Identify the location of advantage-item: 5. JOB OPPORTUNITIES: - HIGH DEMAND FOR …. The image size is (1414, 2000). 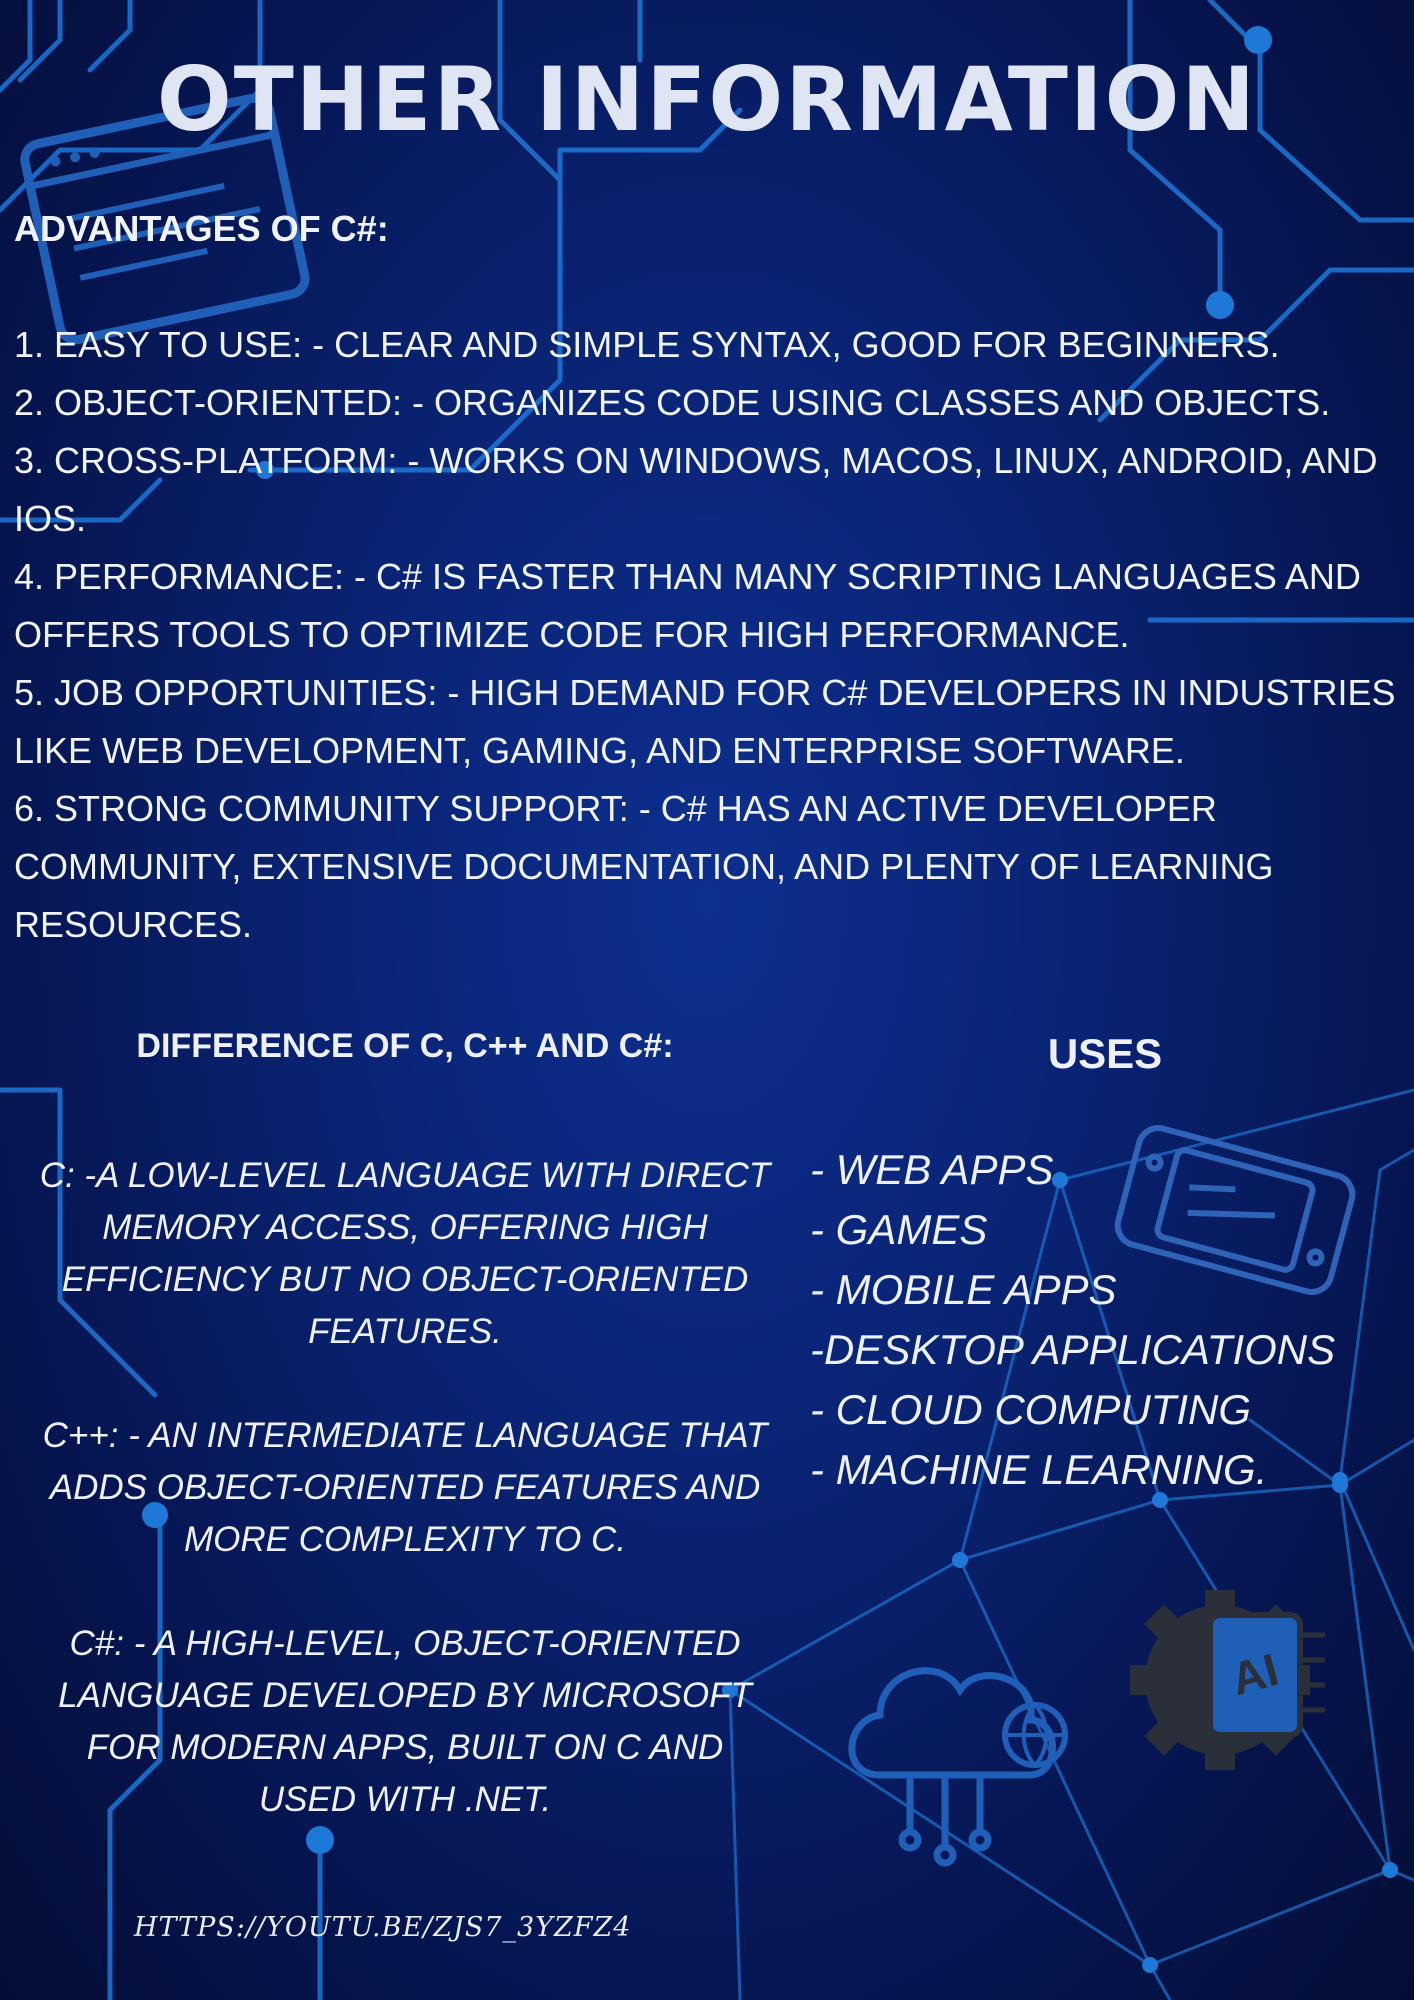
(705, 721).